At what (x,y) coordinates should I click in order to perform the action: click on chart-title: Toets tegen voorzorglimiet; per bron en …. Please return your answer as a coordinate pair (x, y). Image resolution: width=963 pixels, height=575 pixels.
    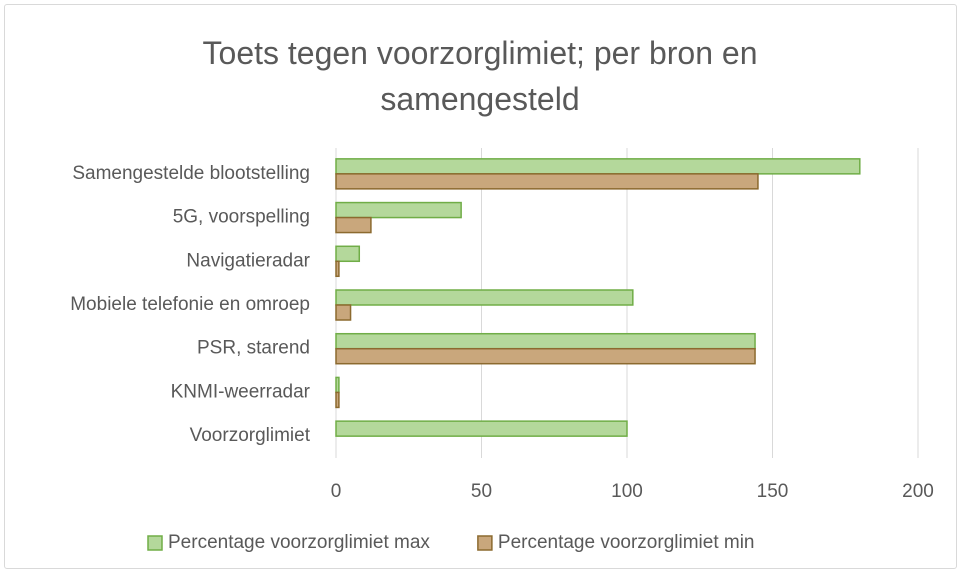
    Looking at the image, I should click on (480, 76).